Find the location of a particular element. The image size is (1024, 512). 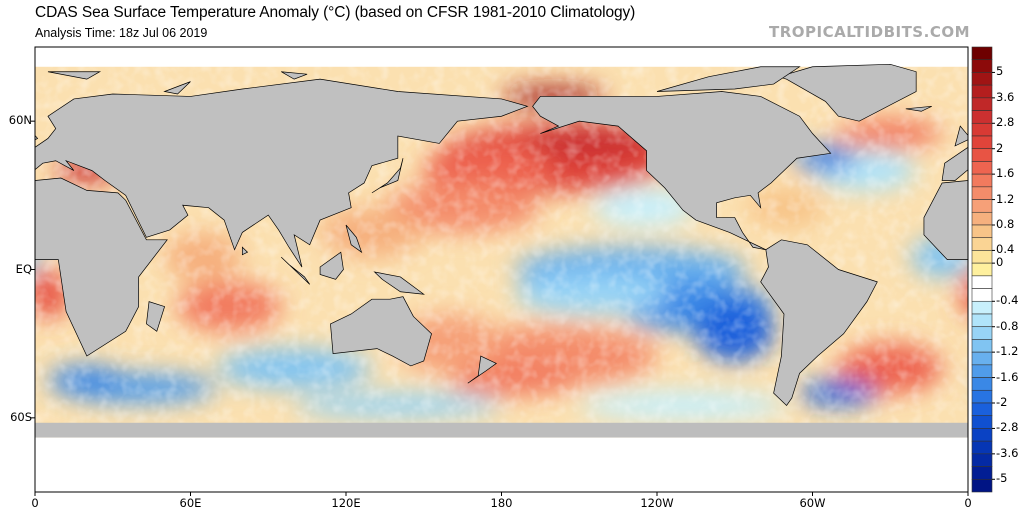

colorbar-label: 2 is located at coordinates (1000, 147).